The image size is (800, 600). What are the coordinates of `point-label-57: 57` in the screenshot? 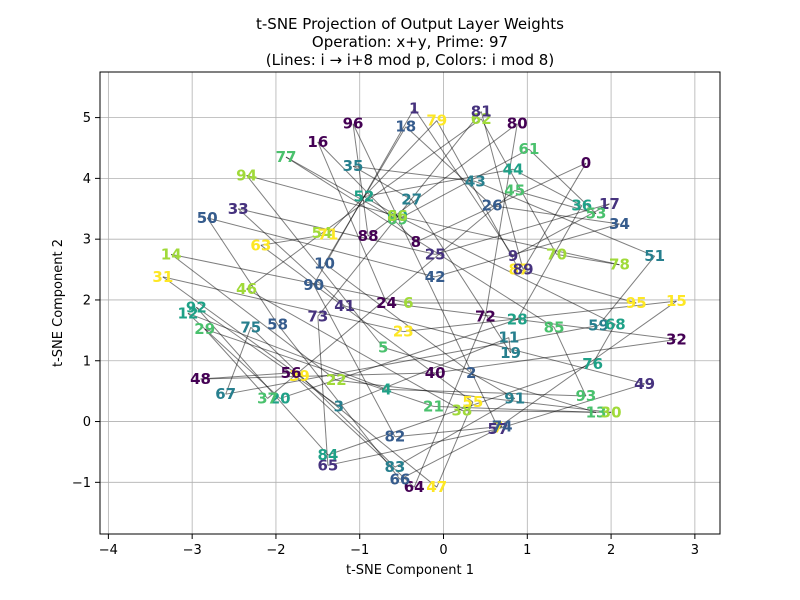 It's located at (498, 429).